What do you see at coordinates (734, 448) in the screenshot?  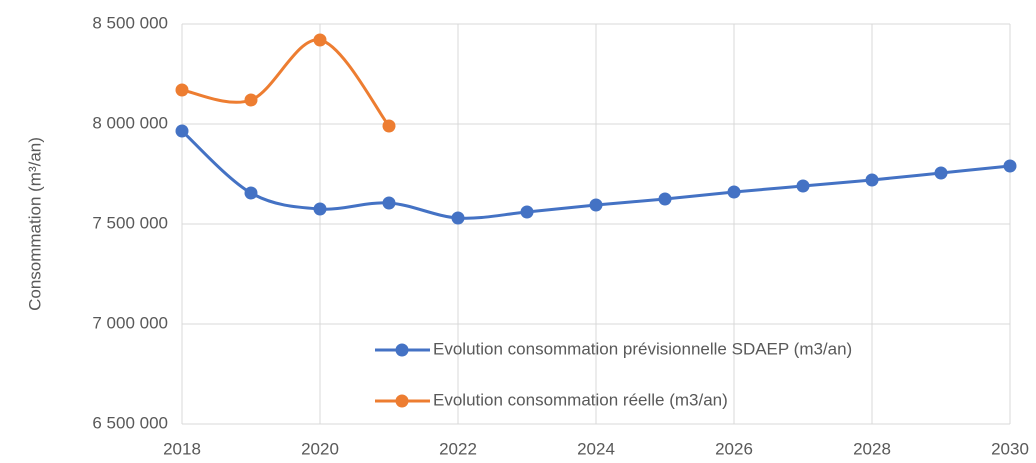 I see `x-tick-label: 2026` at bounding box center [734, 448].